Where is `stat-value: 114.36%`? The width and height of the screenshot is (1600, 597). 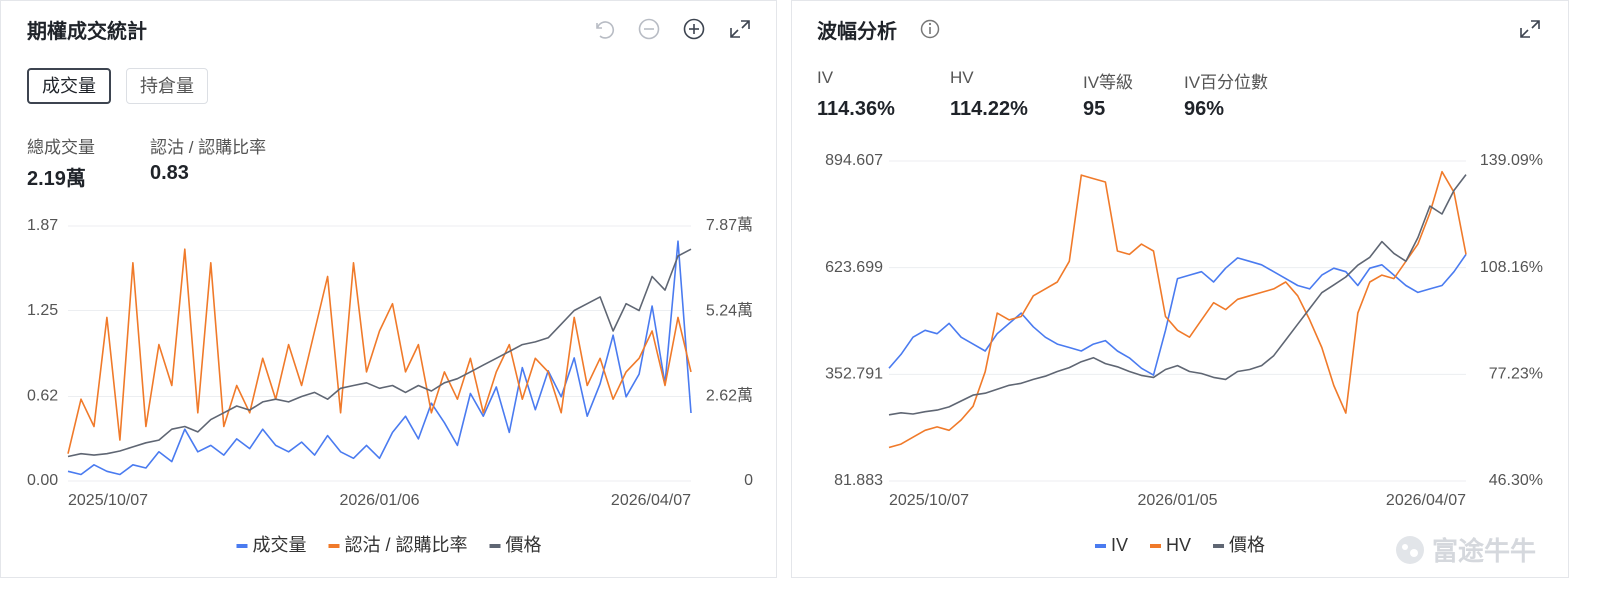
stat-value: 114.36% is located at coordinates (856, 109).